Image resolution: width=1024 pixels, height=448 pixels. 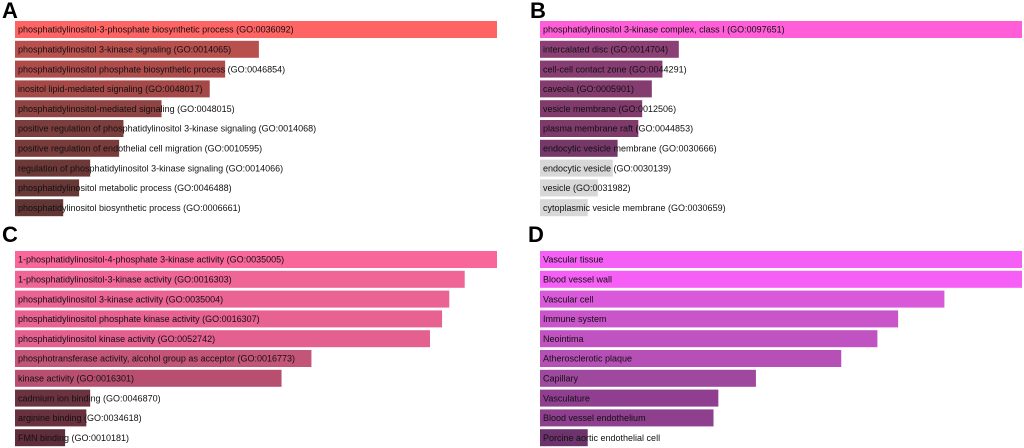 I want to click on bar-label-c-7: kinase activity (GO:0016301), so click(x=76, y=379).